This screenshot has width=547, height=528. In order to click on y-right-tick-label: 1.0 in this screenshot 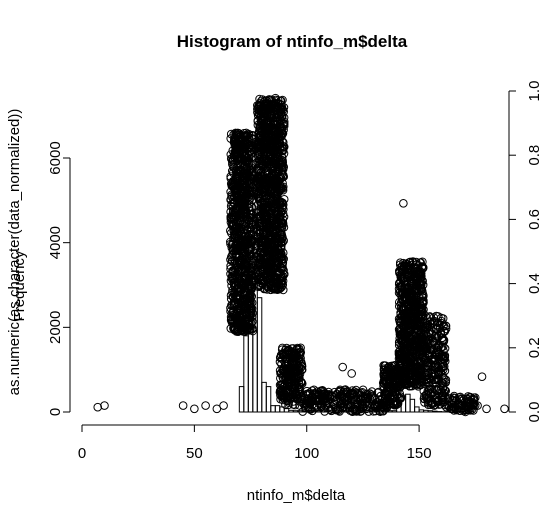, I will do `click(534, 91)`.